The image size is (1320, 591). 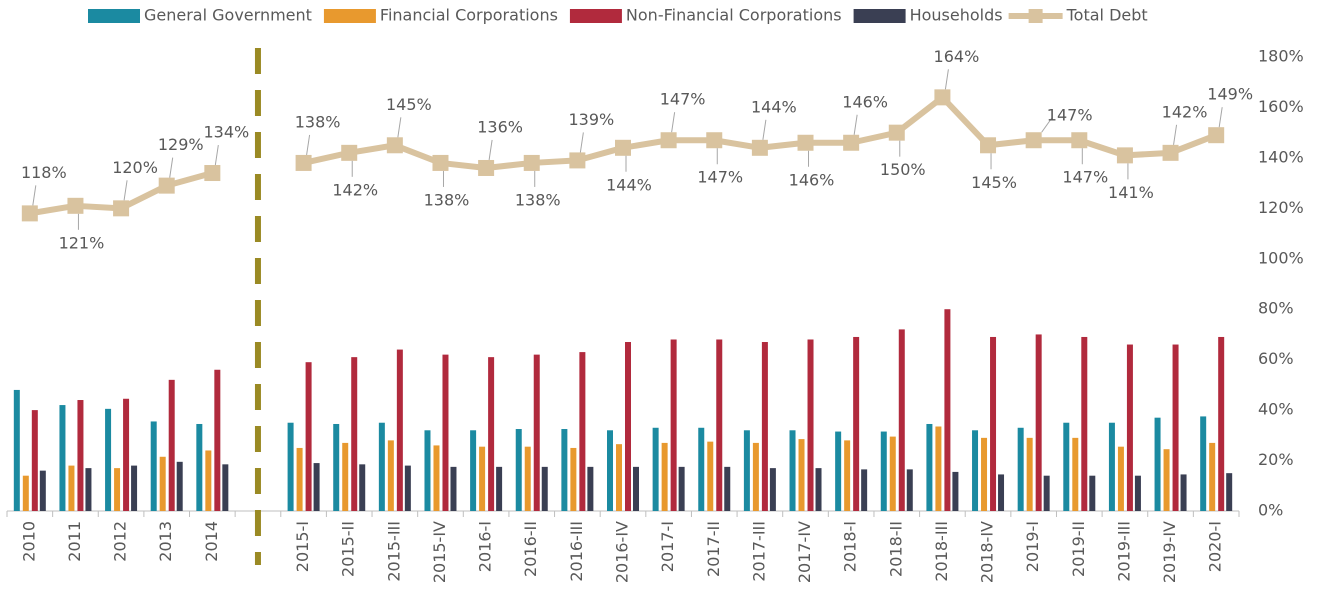 What do you see at coordinates (812, 179) in the screenshot?
I see `data-label: 146%` at bounding box center [812, 179].